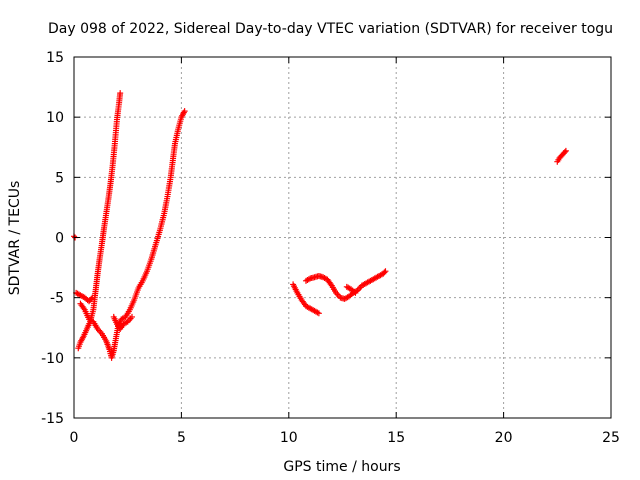 This screenshot has height=480, width=640. What do you see at coordinates (74, 438) in the screenshot?
I see `x-tick-label: 0` at bounding box center [74, 438].